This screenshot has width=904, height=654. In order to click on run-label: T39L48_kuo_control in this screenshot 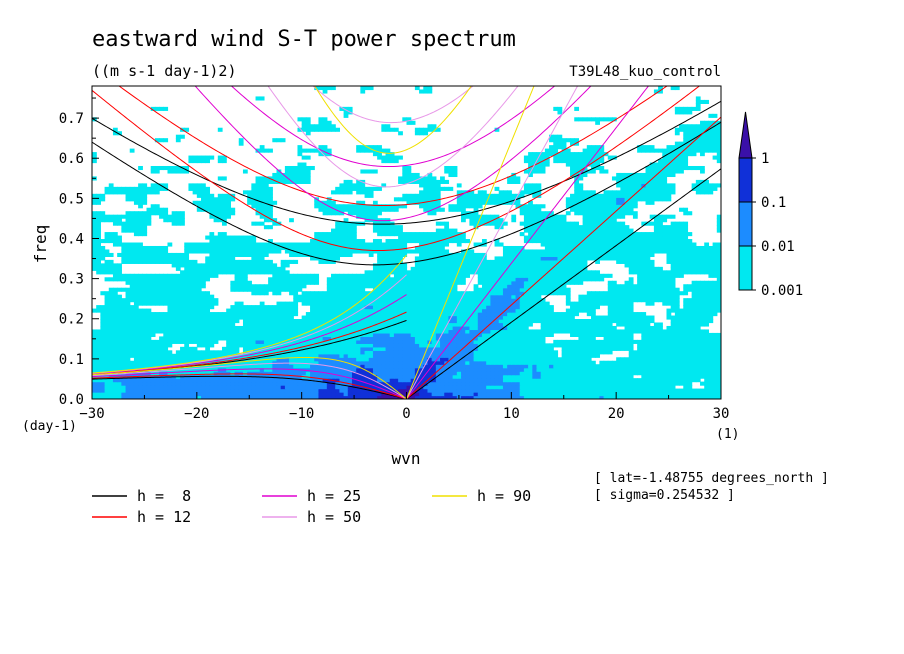, I will do `click(645, 72)`.